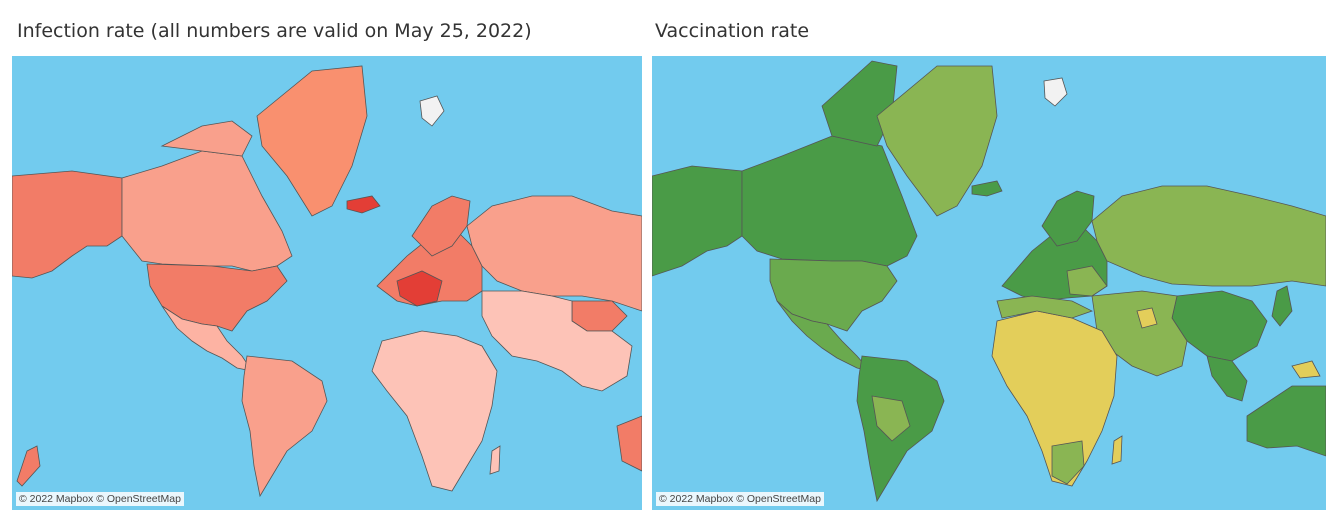 Image resolution: width=1338 pixels, height=522 pixels. I want to click on region-china, so click(1219, 326).